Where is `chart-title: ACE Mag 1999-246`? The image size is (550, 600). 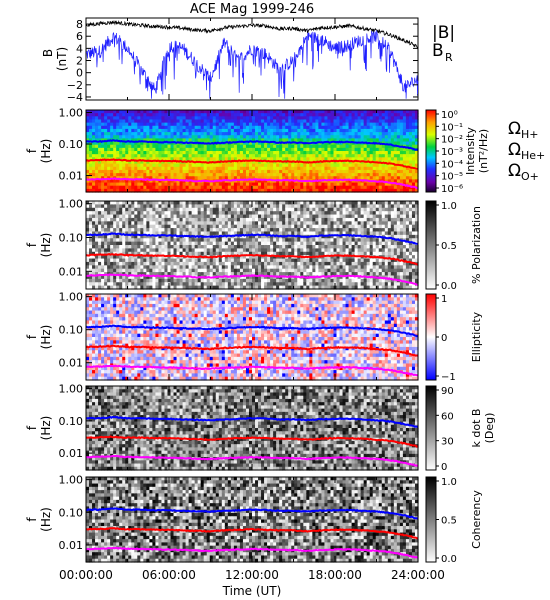 chart-title: ACE Mag 1999-246 is located at coordinates (252, 9).